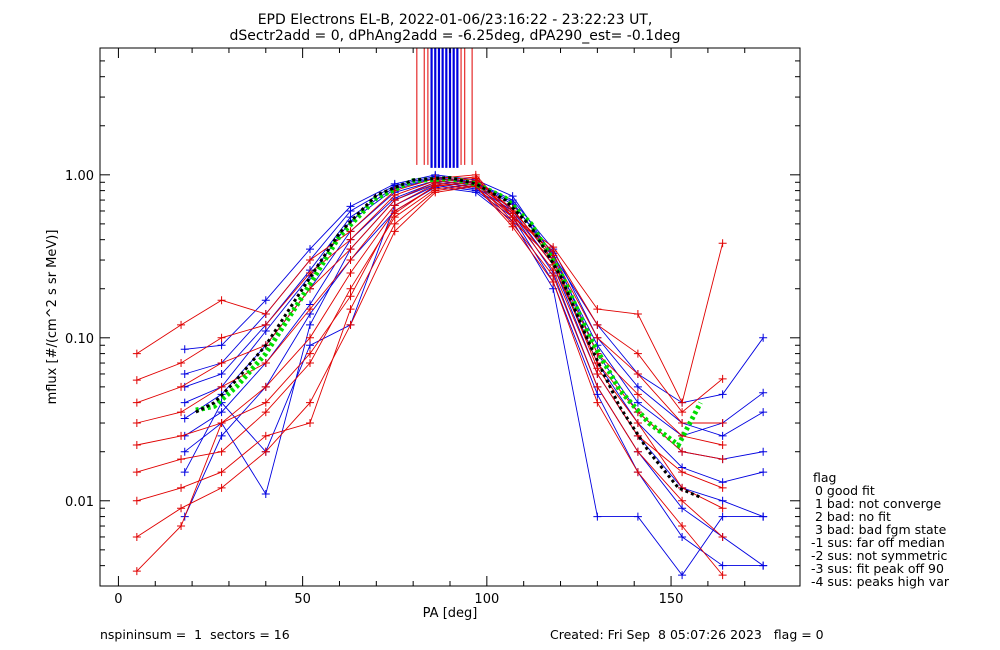 This screenshot has width=1000, height=650. What do you see at coordinates (851, 516) in the screenshot?
I see `legend-entry-2: 2 bad: no fit` at bounding box center [851, 516].